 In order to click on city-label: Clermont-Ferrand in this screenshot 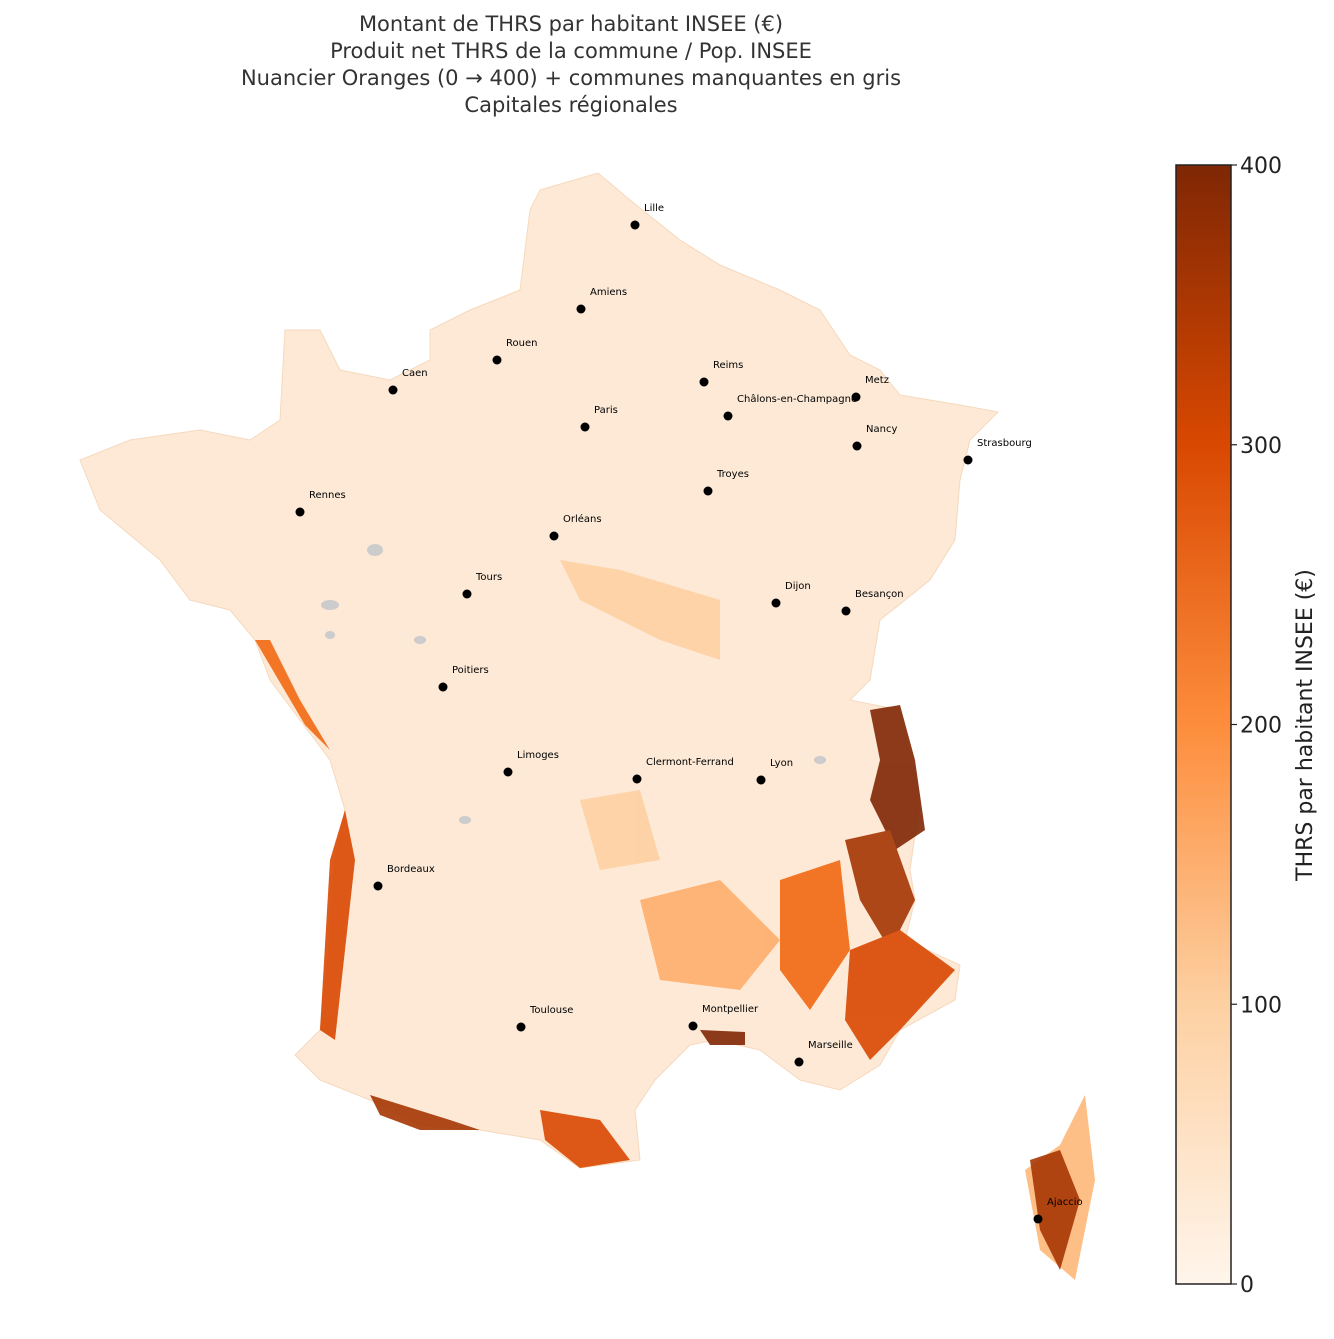, I will do `click(690, 762)`.